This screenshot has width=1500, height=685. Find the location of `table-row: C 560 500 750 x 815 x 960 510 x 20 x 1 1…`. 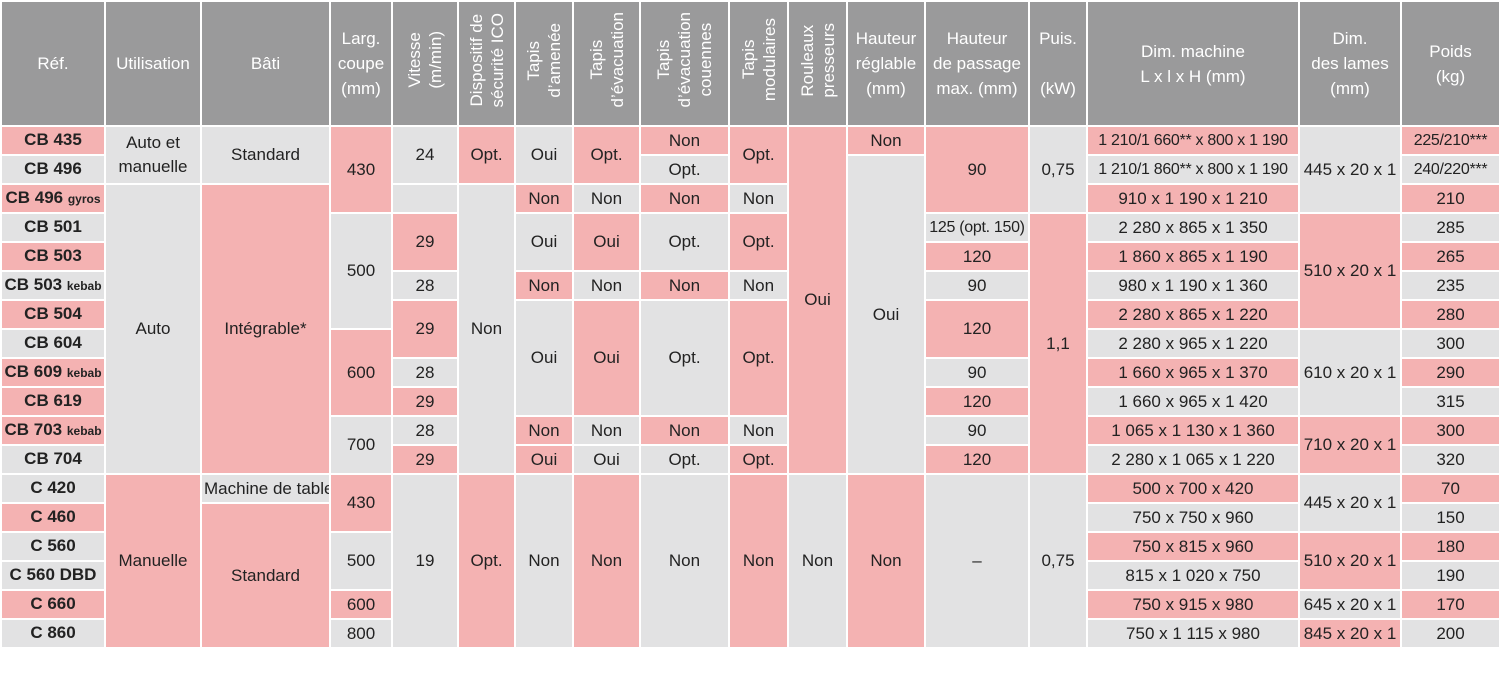

table-row: C 560 500 750 x 815 x 960 510 x 20 x 1 1… is located at coordinates (750, 561).